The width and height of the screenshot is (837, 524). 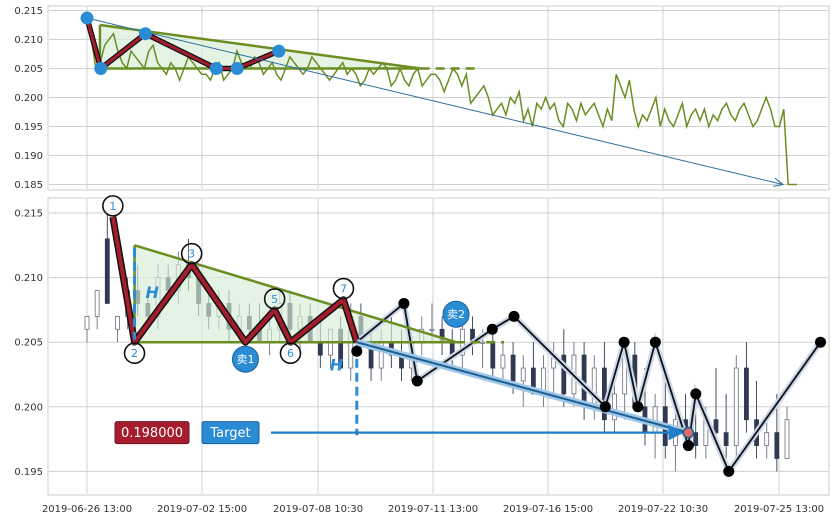 I want to click on sell-marker-label: 卖1, so click(x=245, y=359).